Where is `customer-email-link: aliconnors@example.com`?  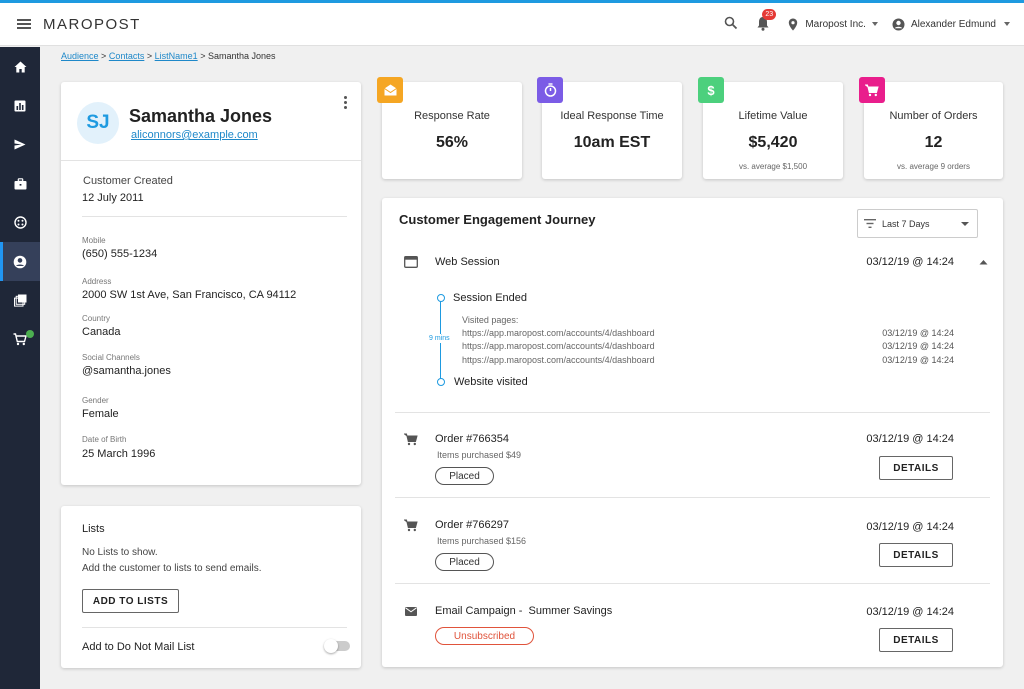 customer-email-link: aliconnors@example.com is located at coordinates (194, 135).